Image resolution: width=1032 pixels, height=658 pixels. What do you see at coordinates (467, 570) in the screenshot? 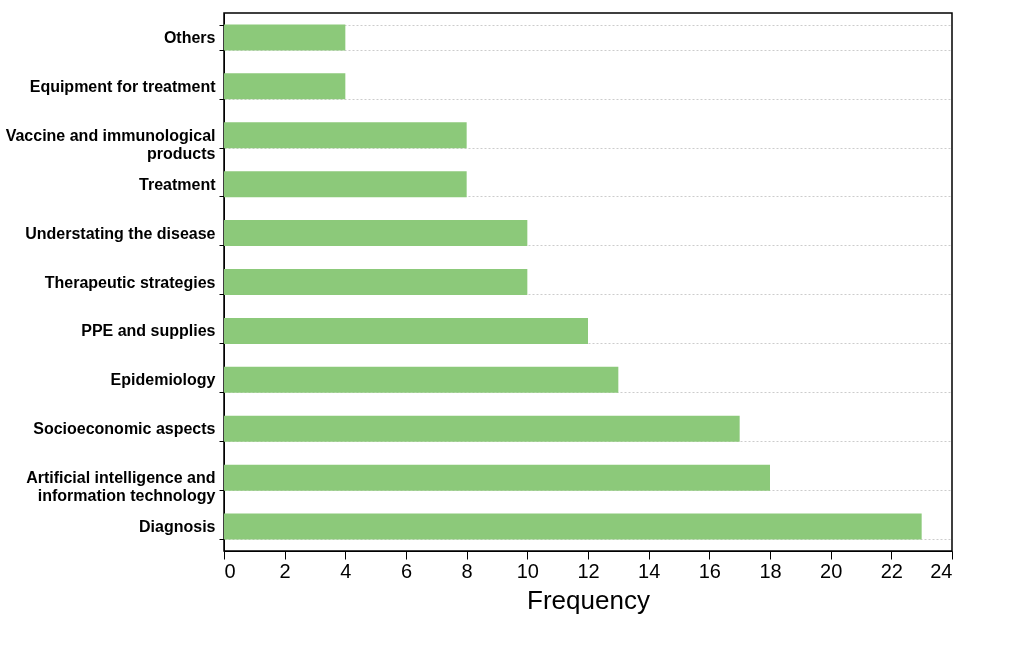
I see `x-tick-label: 8` at bounding box center [467, 570].